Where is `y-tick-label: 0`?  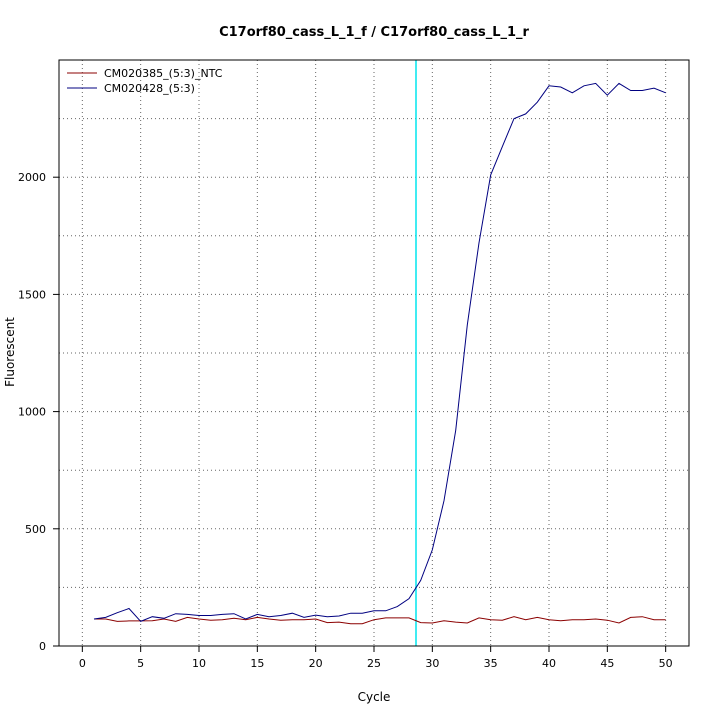
y-tick-label: 0 is located at coordinates (42, 646).